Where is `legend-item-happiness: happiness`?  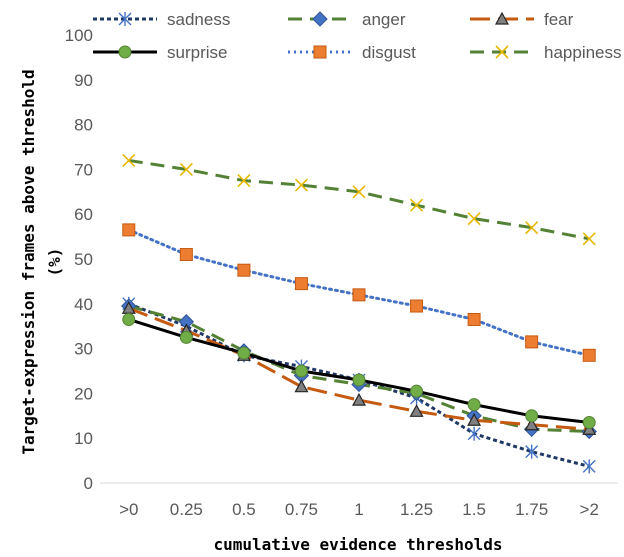
legend-item-happiness: happiness is located at coordinates (546, 52).